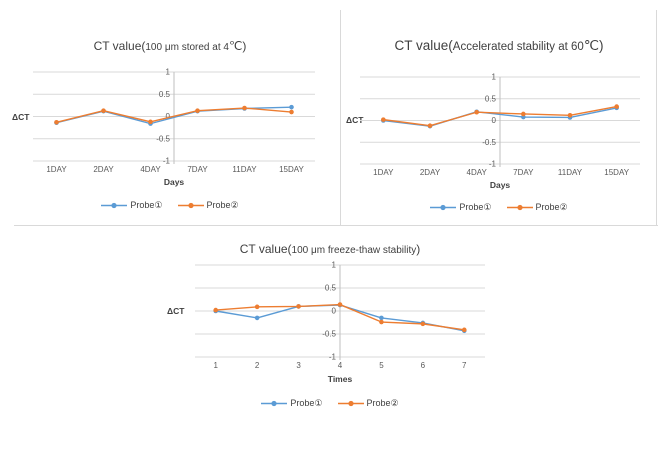 This screenshot has height=450, width=668. I want to click on chart-title-middle: 100 μm freeze-thaw stability, so click(354, 250).